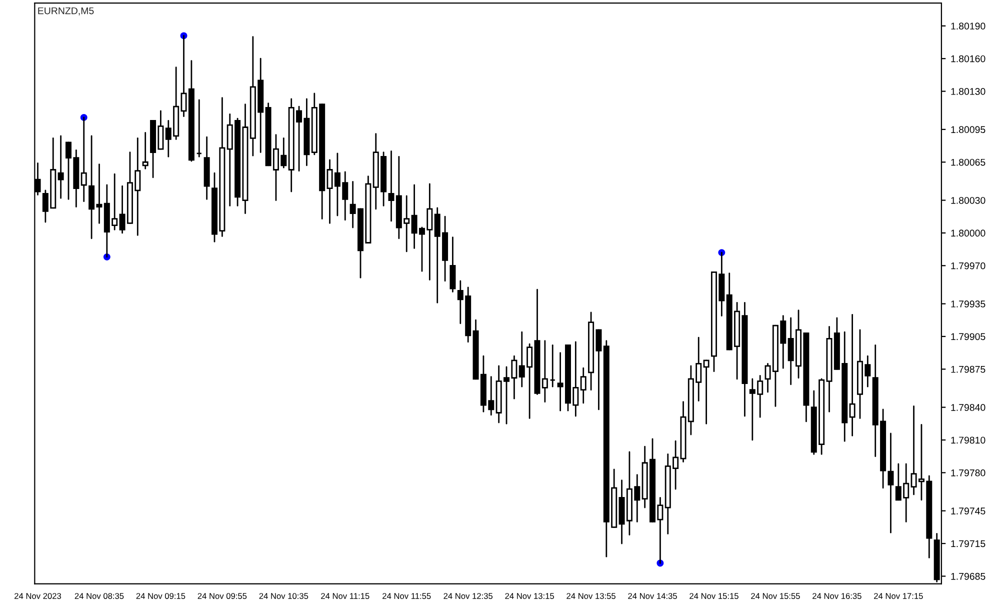 Image resolution: width=991 pixels, height=605 pixels. I want to click on x-tick-label: 24 Nov 14:35, so click(652, 596).